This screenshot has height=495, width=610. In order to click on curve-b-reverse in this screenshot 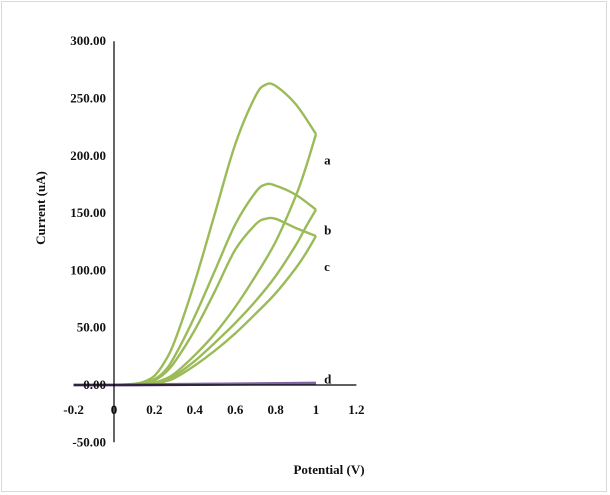, I will do `click(215, 298)`.